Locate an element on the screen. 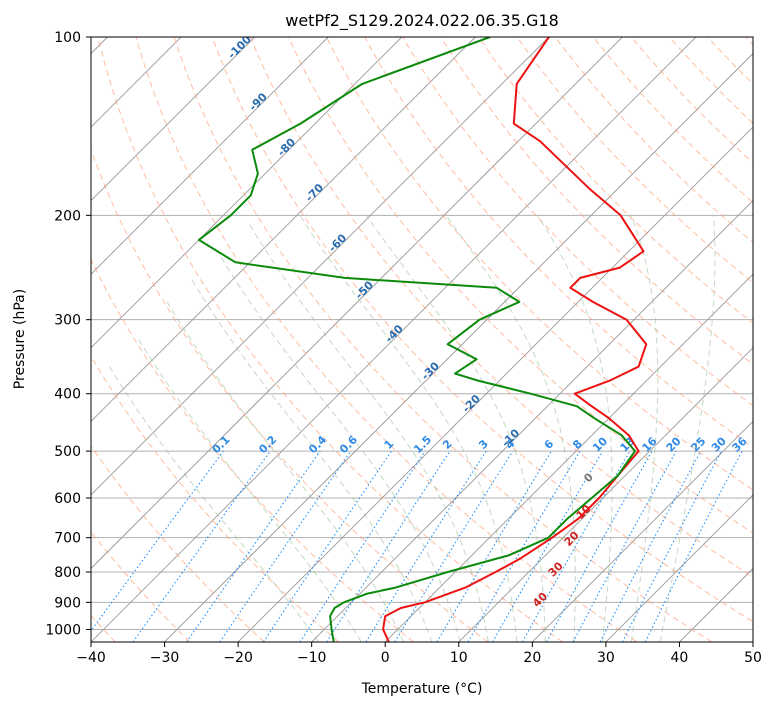  x-tick-label: −20 is located at coordinates (238, 658).